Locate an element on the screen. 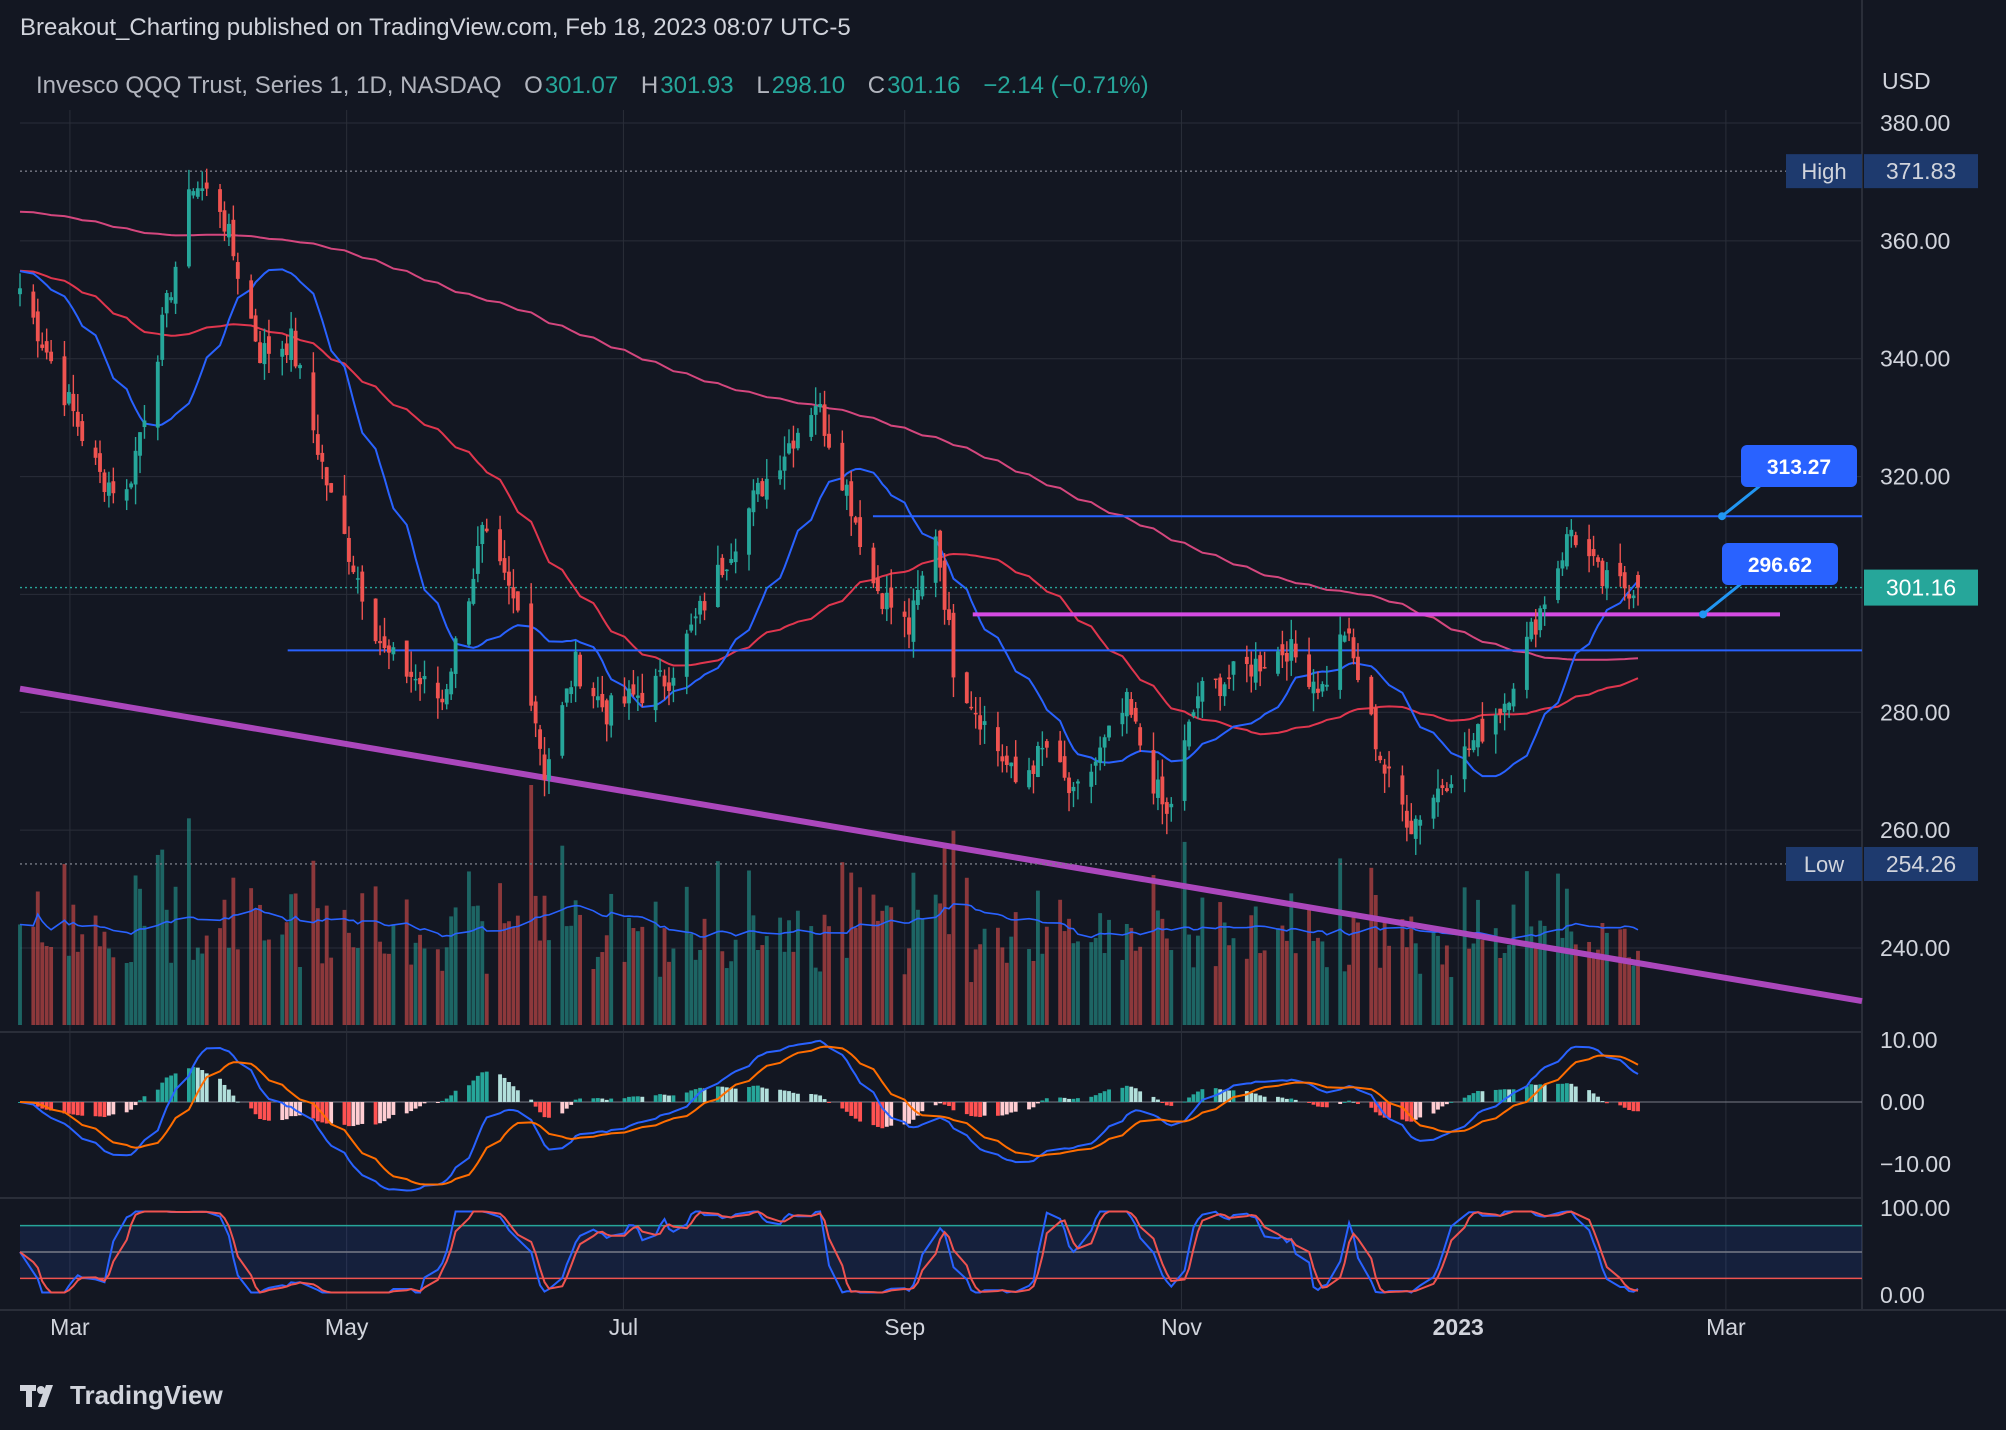 The height and width of the screenshot is (1430, 2006). resistance-callout: 313.27 is located at coordinates (1787, 483).